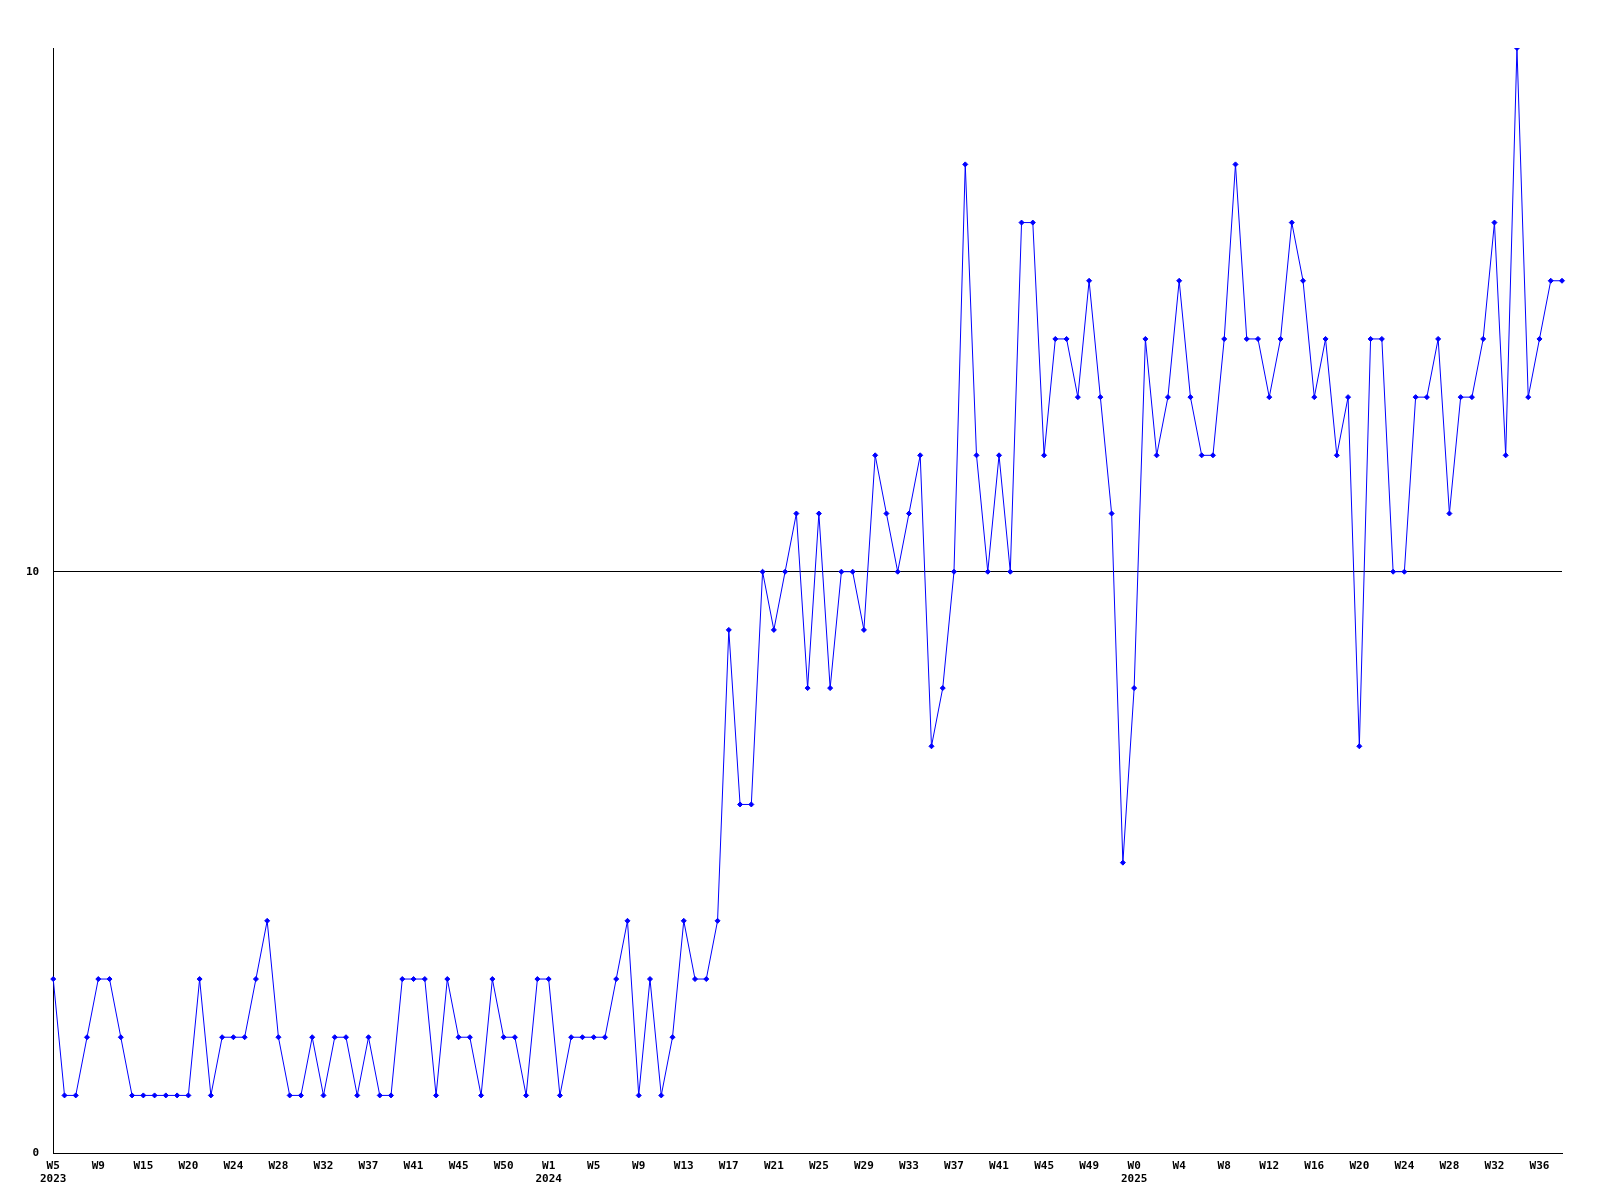 The image size is (1600, 1200). Describe the element at coordinates (143, 1166) in the screenshot. I see `x-tick-label: W15` at that location.